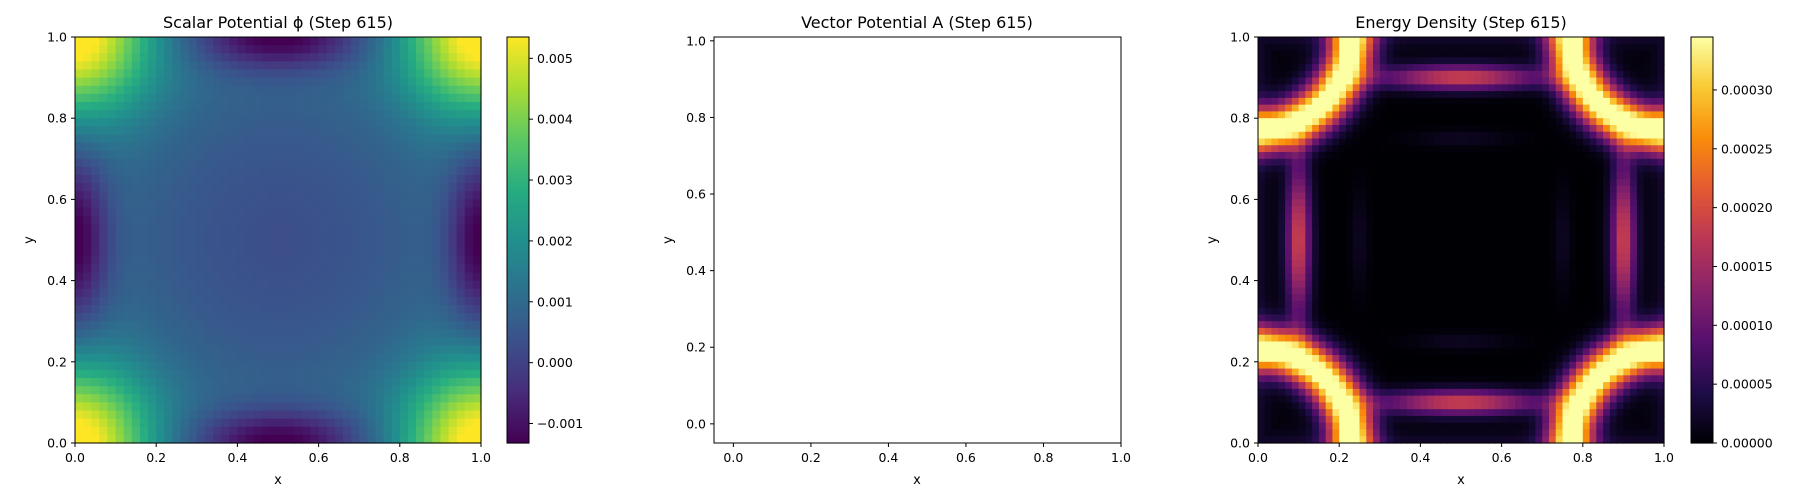  Describe the element at coordinates (29, 240) in the screenshot. I see `y-axis-label-scalar-potential: y` at that location.